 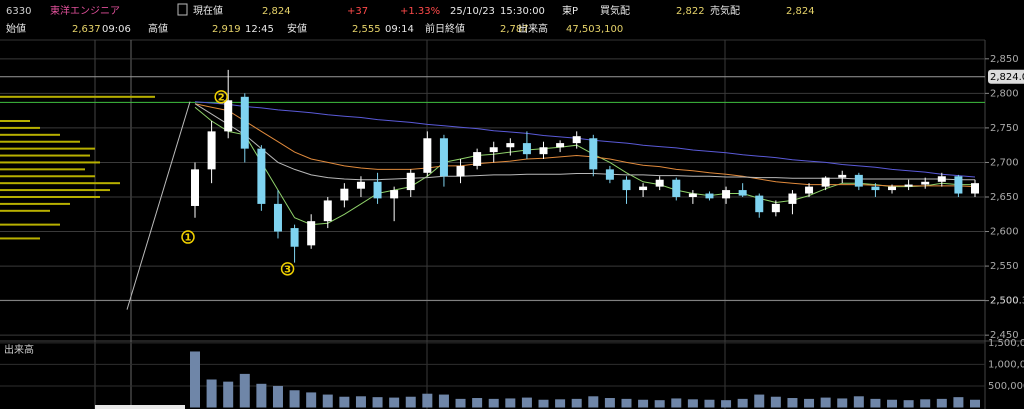 I want to click on header-field: +37, so click(x=357, y=11).